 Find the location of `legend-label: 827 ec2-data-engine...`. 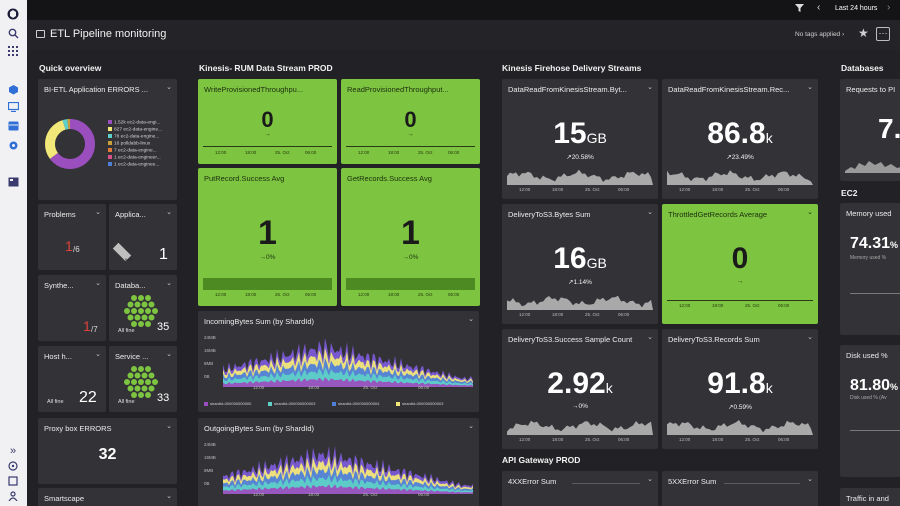

legend-label: 827 ec2-data-engine... is located at coordinates (138, 130).